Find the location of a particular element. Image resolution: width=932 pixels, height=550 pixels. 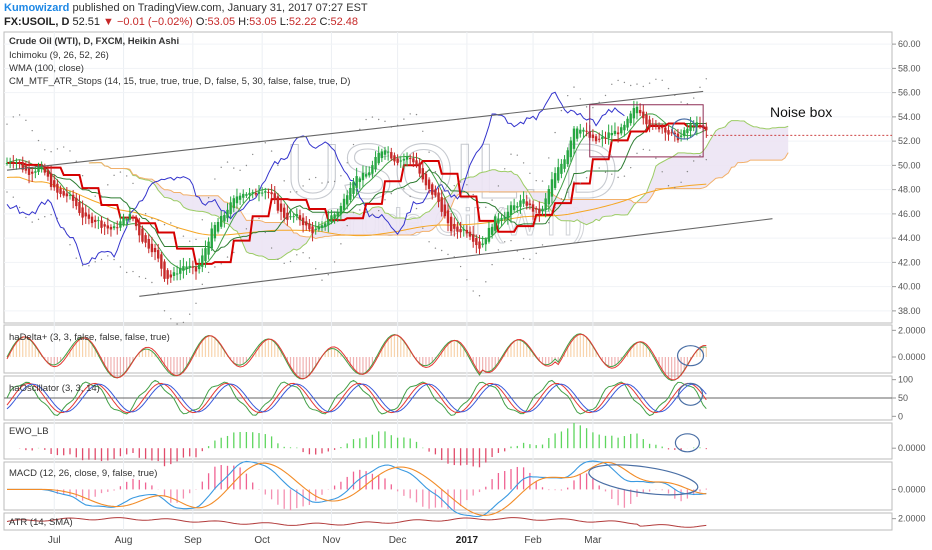

author-link: Kumowizard is located at coordinates (37, 8).